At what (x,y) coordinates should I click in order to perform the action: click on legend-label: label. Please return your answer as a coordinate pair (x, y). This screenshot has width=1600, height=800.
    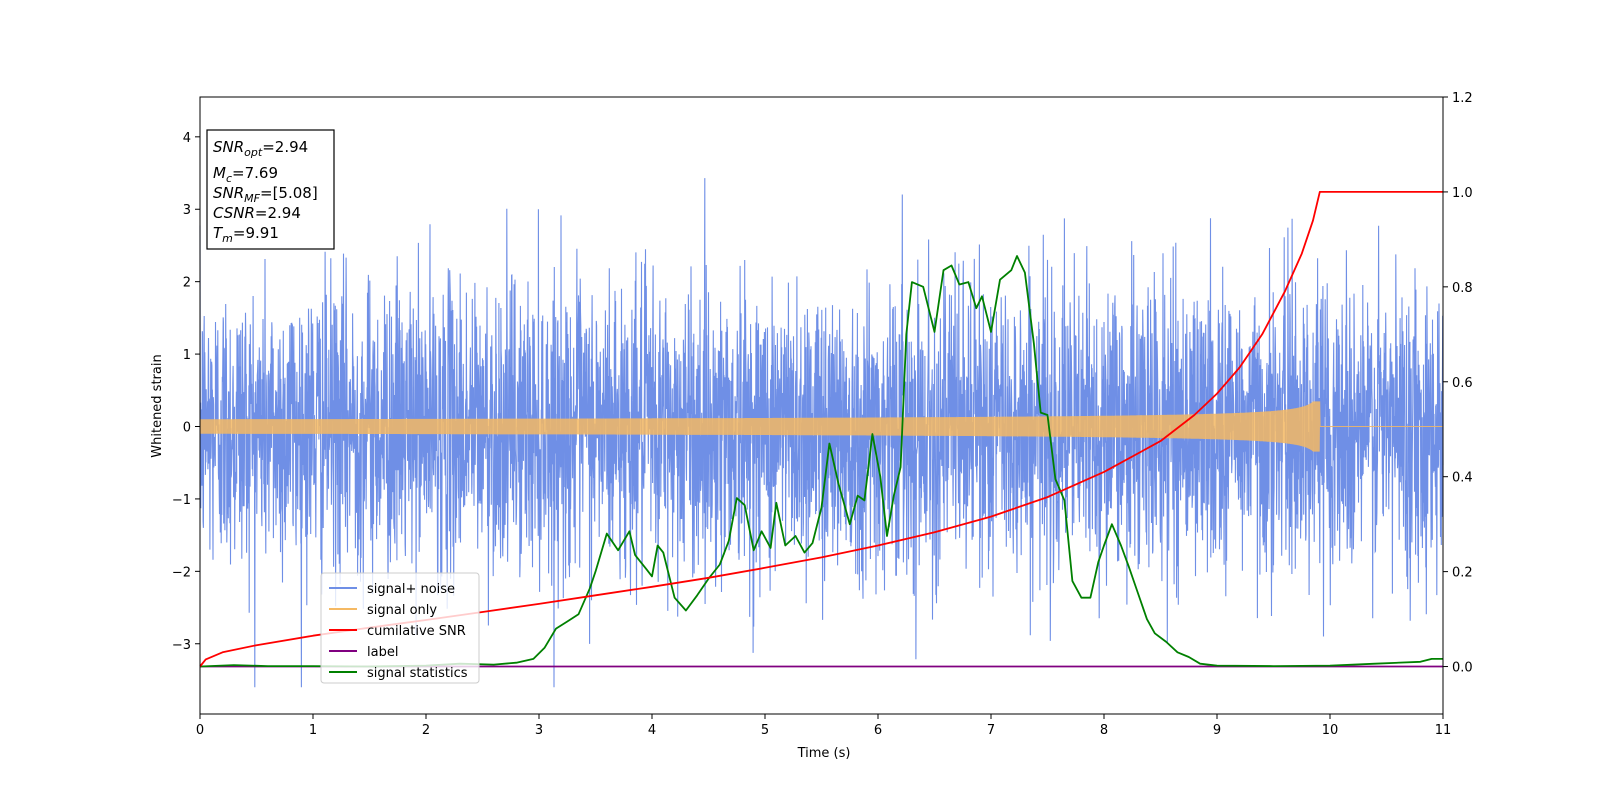
    Looking at the image, I should click on (382, 652).